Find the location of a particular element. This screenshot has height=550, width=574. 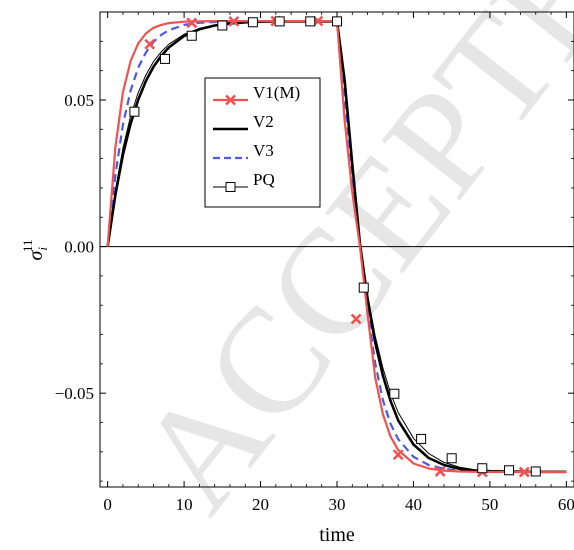

x-tick-label: 40 is located at coordinates (413, 504).